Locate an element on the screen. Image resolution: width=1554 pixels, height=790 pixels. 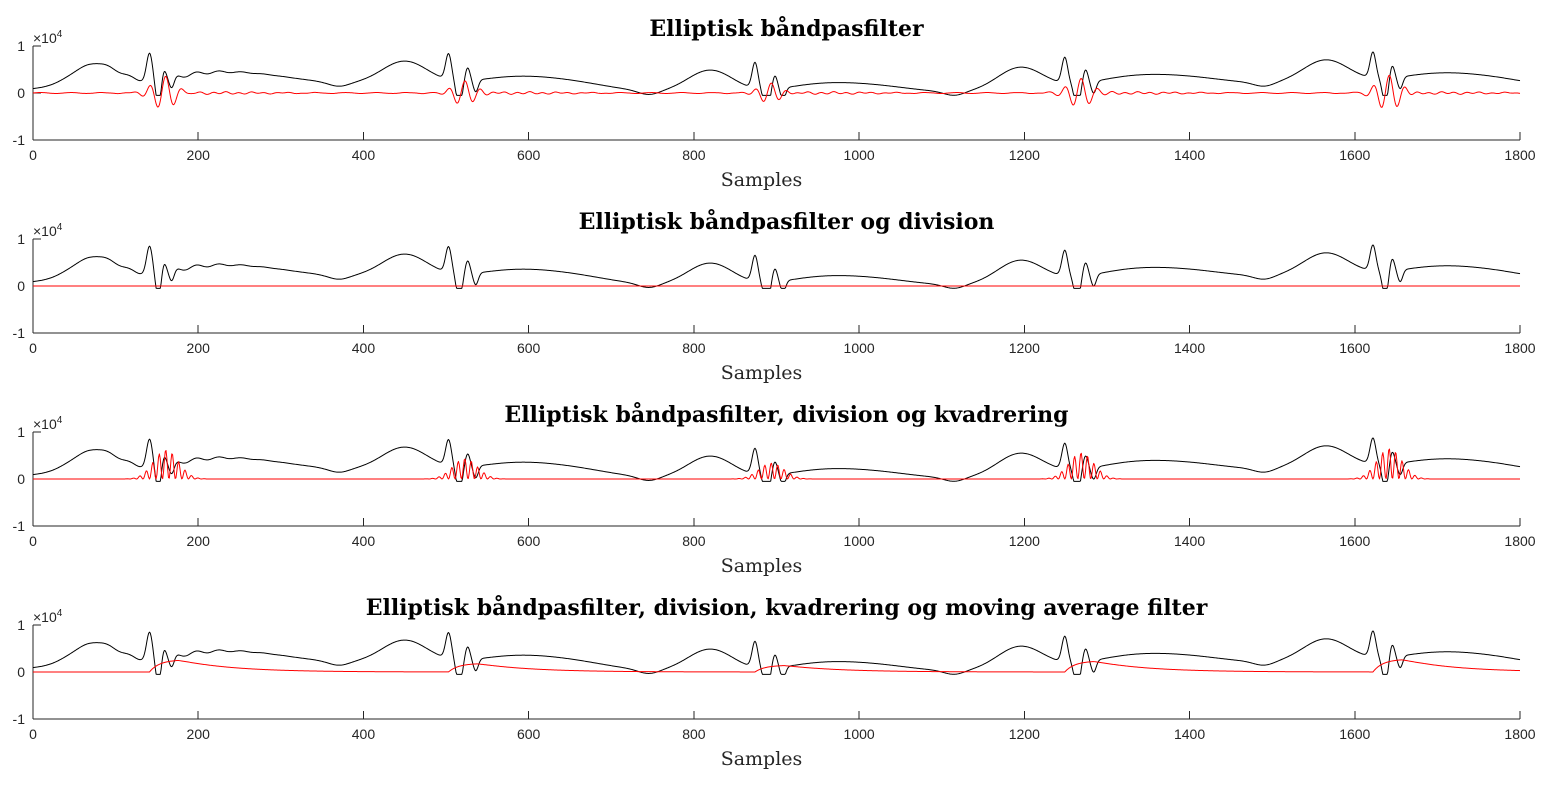
chart-title: Elliptisk båndpasfilter og division is located at coordinates (787, 222).